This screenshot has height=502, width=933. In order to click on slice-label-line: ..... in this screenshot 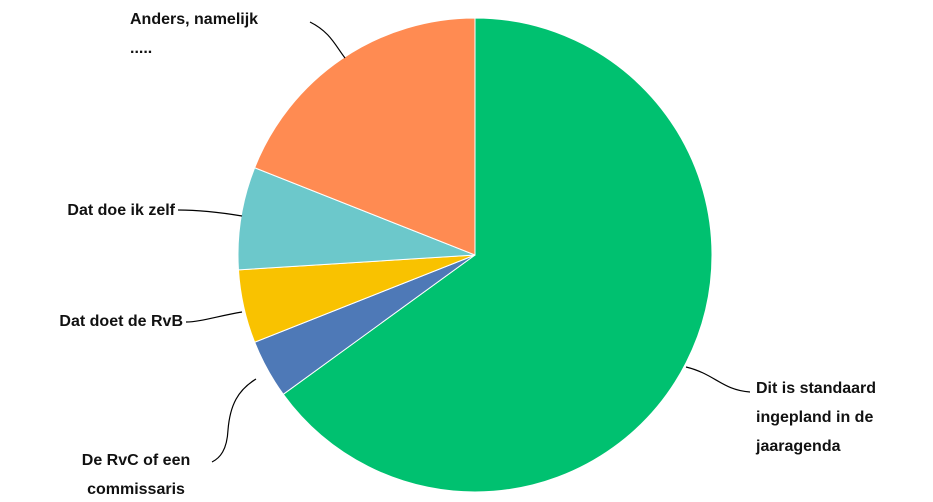, I will do `click(141, 48)`.